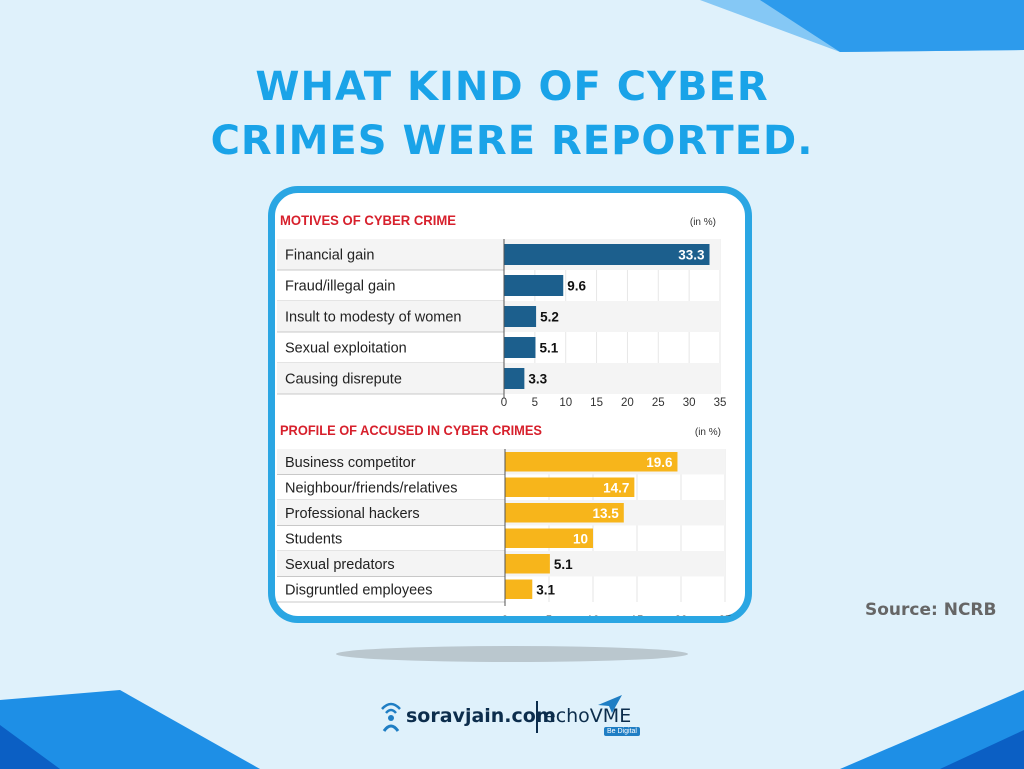 This screenshot has height=769, width=1024. Describe the element at coordinates (343, 380) in the screenshot. I see `chart-0-category-label: Causing disrepute` at that location.